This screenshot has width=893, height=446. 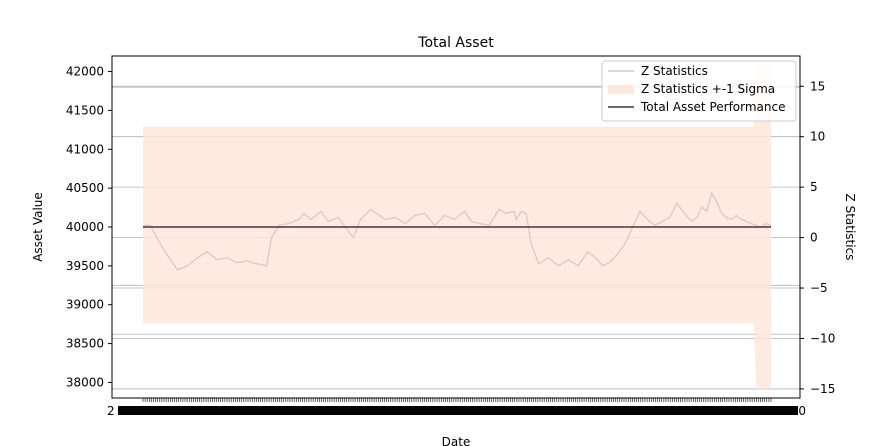 What do you see at coordinates (814, 238) in the screenshot?
I see `y2-tick-label: 0` at bounding box center [814, 238].